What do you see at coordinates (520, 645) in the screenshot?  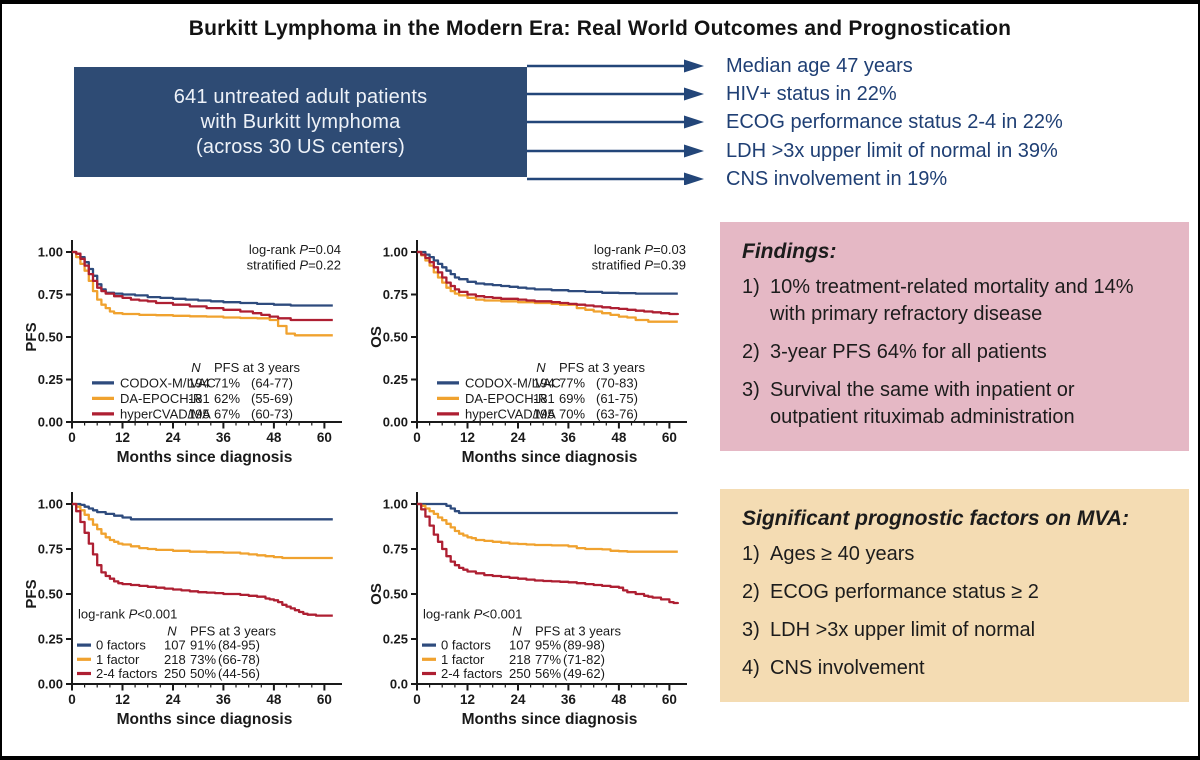 I see `svg-text: 107` at bounding box center [520, 645].